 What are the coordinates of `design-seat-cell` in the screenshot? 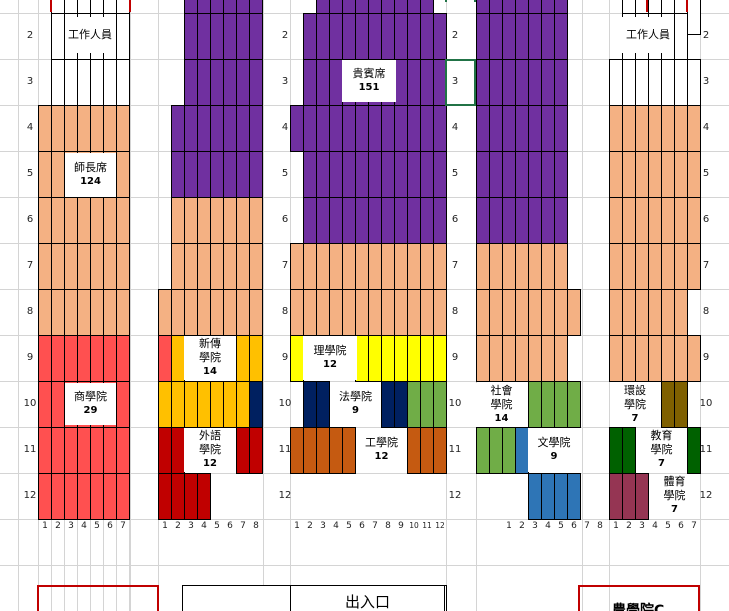 It's located at (668, 404).